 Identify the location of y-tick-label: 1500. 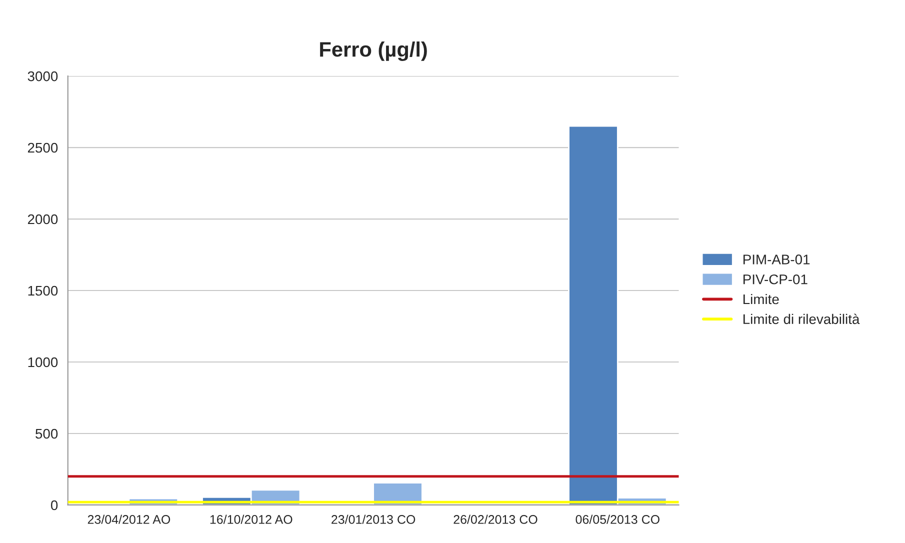
(43, 291).